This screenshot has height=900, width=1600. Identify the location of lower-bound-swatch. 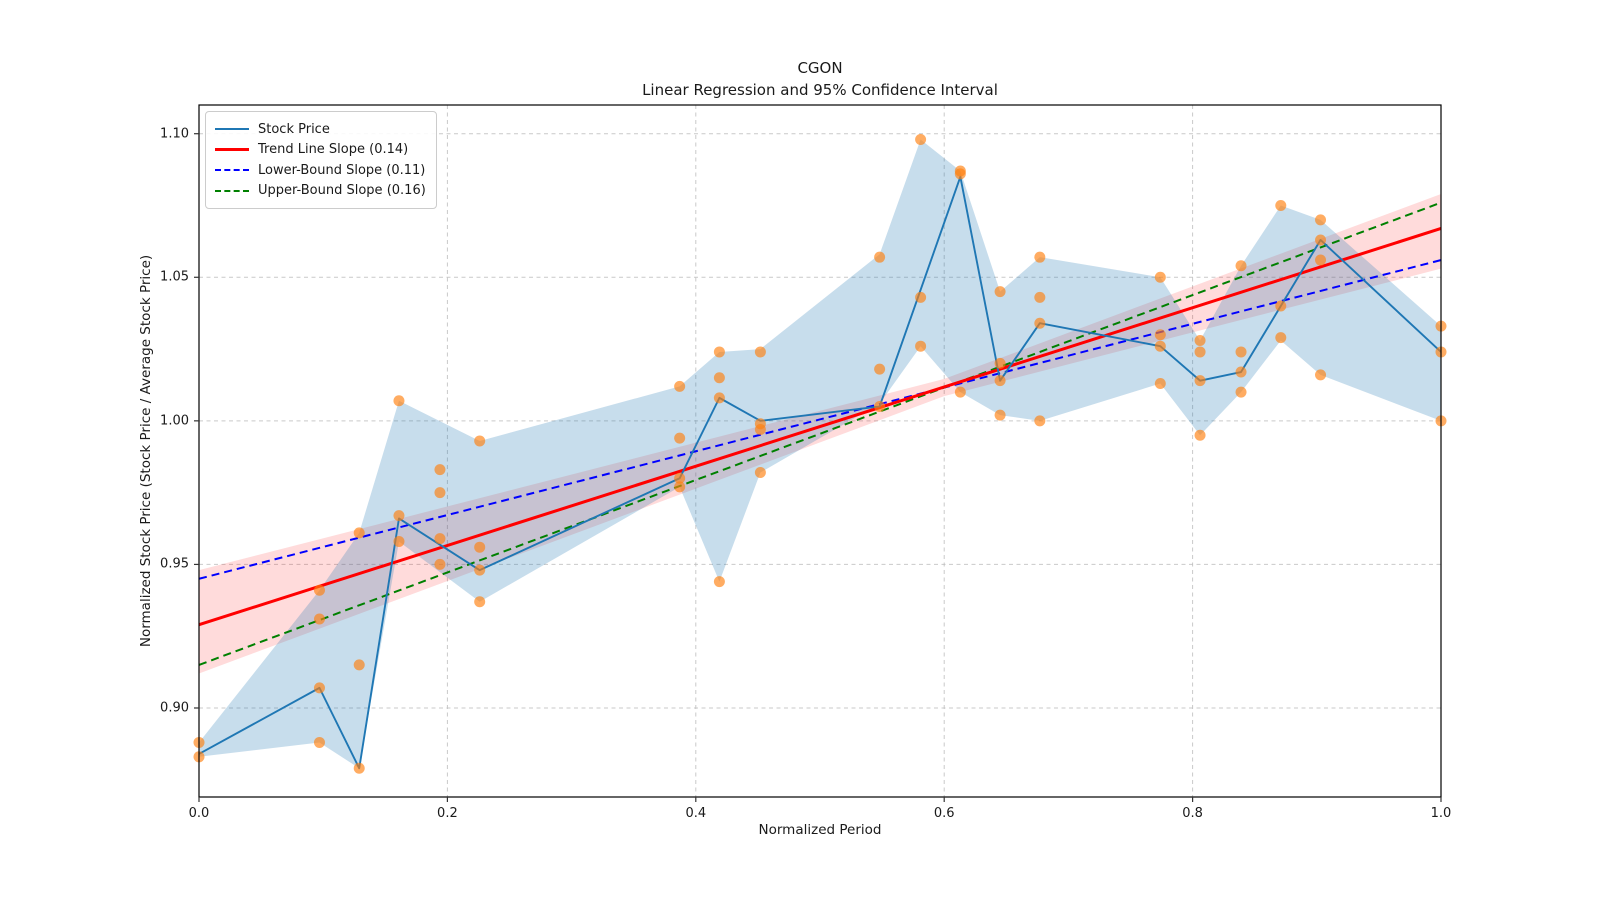
(232, 170).